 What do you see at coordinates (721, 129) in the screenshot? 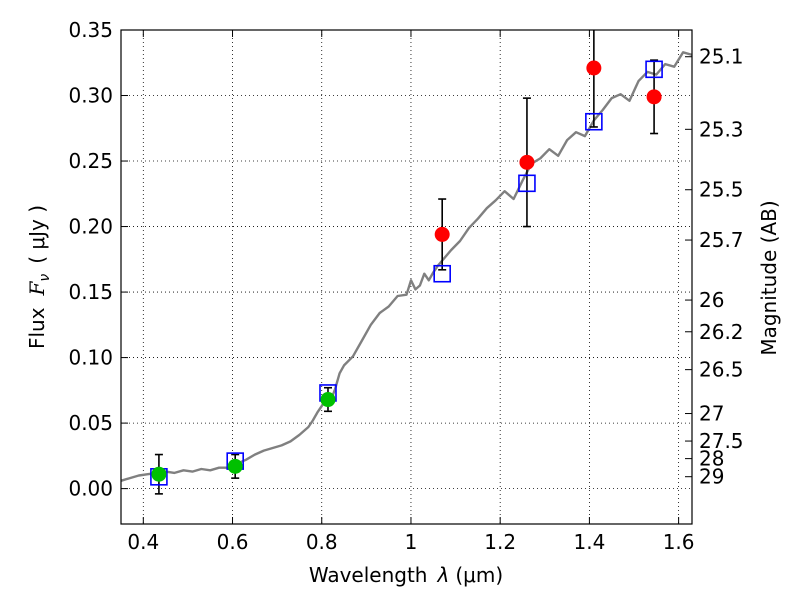
I see `right-tick-label: 25.3` at bounding box center [721, 129].